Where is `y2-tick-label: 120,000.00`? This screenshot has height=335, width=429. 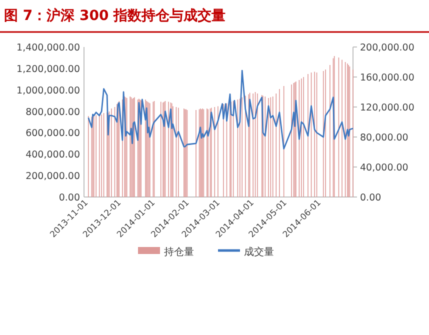 y2-tick-label: 120,000.00 is located at coordinates (387, 108).